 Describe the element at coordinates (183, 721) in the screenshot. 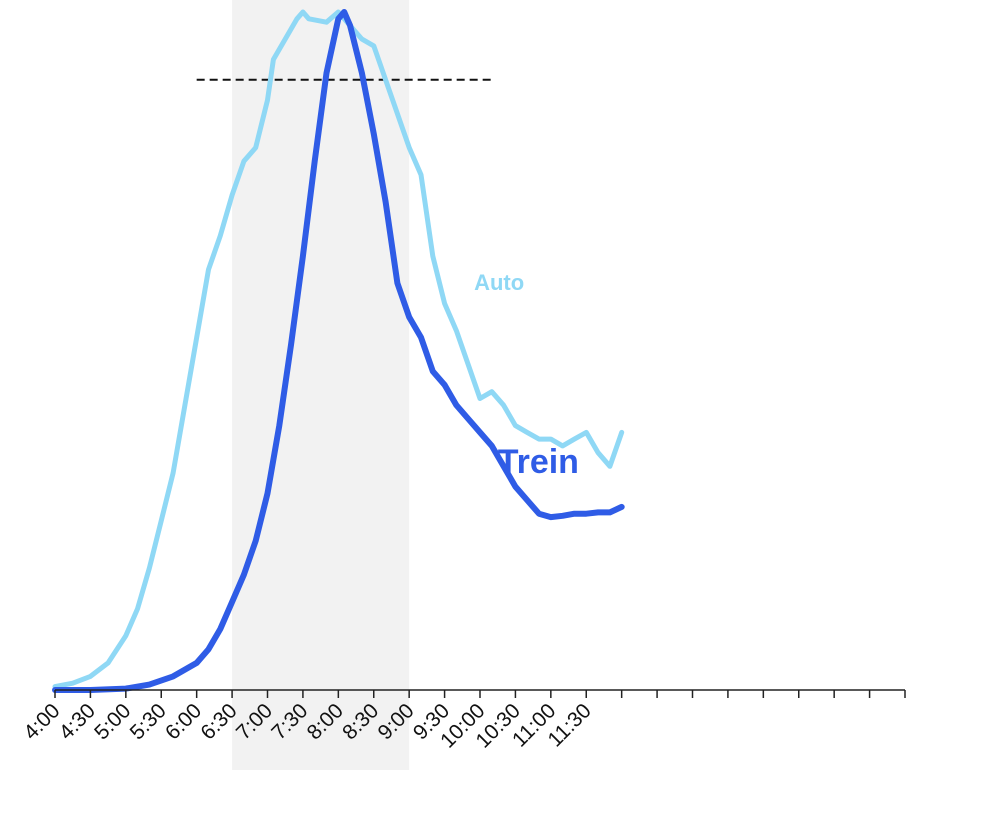

I see `x-tick-label: 6:00` at that location.